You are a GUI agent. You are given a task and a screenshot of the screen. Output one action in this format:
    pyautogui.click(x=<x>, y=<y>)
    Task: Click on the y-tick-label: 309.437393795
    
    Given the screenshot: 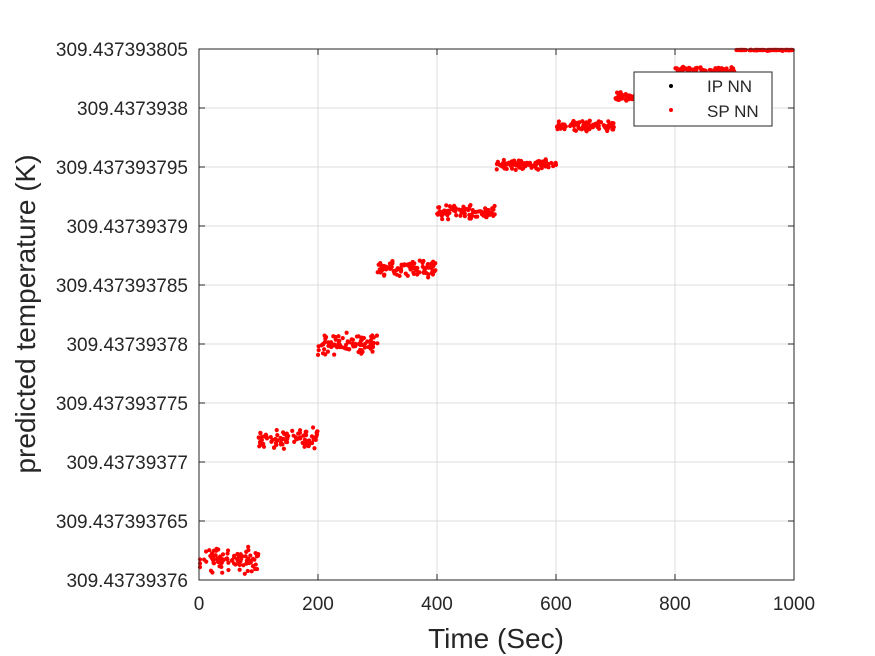 What is the action you would take?
    pyautogui.click(x=122, y=168)
    